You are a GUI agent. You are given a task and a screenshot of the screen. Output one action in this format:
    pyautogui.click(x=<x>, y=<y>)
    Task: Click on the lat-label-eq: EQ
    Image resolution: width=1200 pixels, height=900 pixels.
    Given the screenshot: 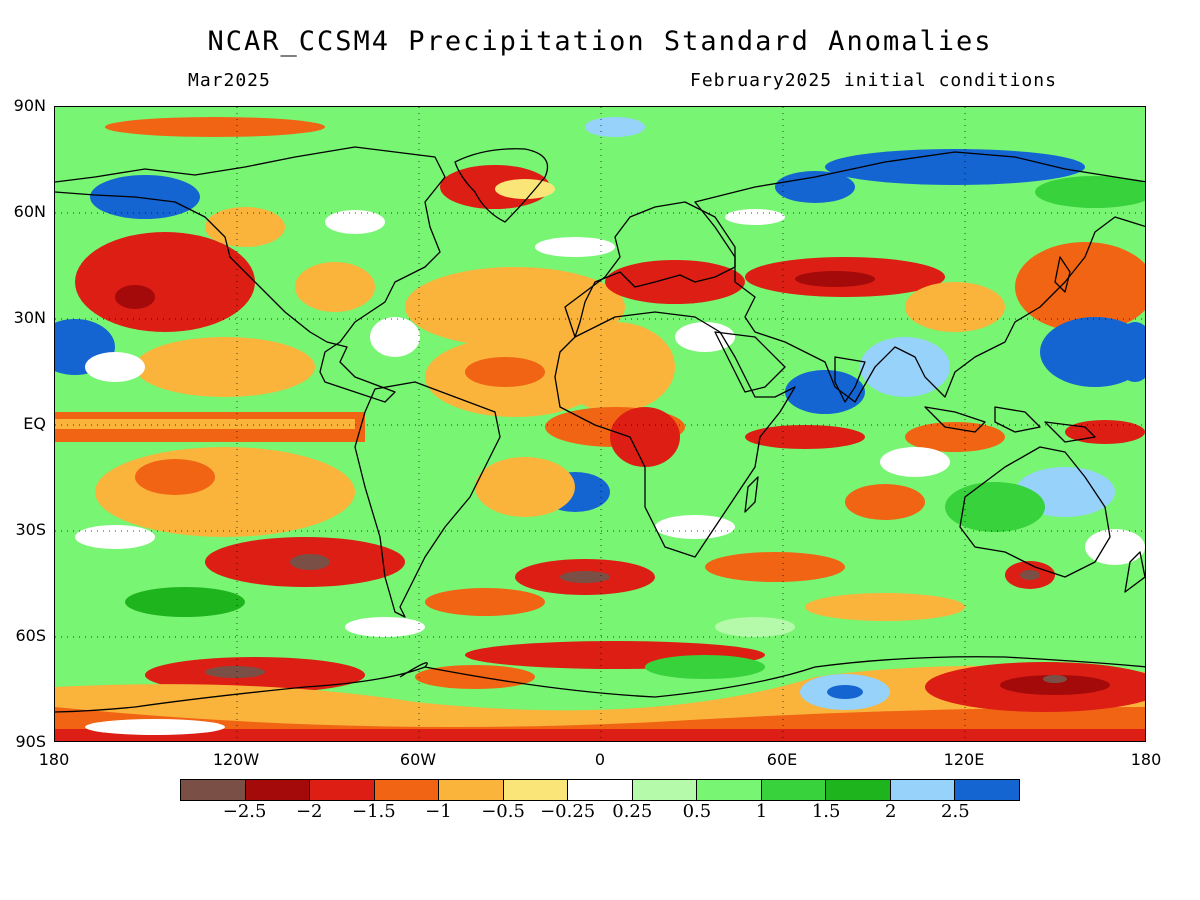 What is the action you would take?
    pyautogui.click(x=34, y=423)
    